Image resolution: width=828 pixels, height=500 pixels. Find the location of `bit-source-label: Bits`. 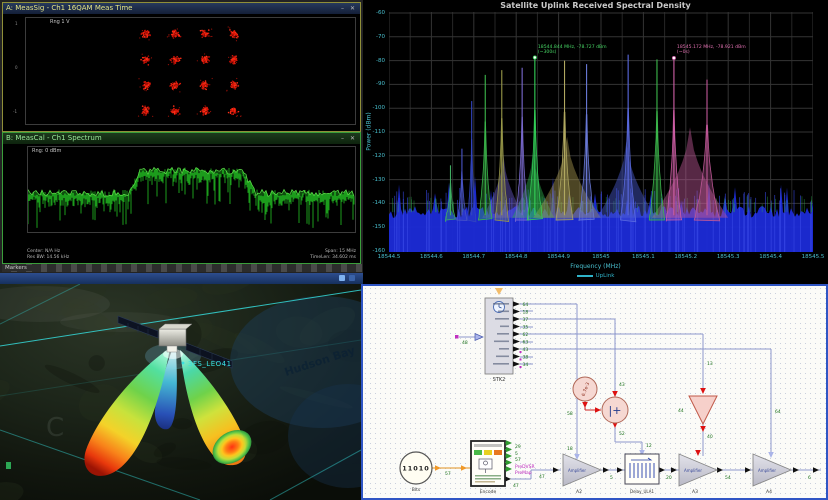

bit-source-label: Bits is located at coordinates (416, 490).